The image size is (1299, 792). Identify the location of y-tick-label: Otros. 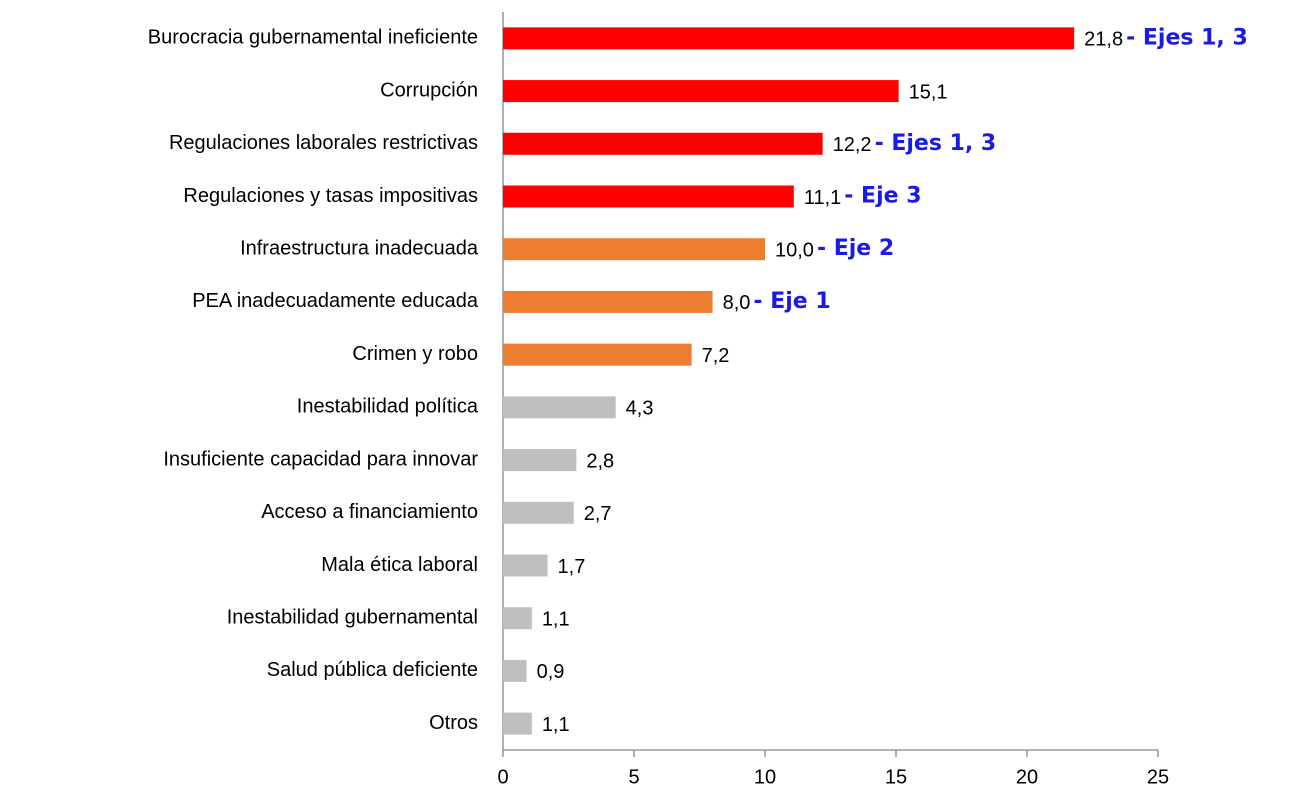
(453, 723).